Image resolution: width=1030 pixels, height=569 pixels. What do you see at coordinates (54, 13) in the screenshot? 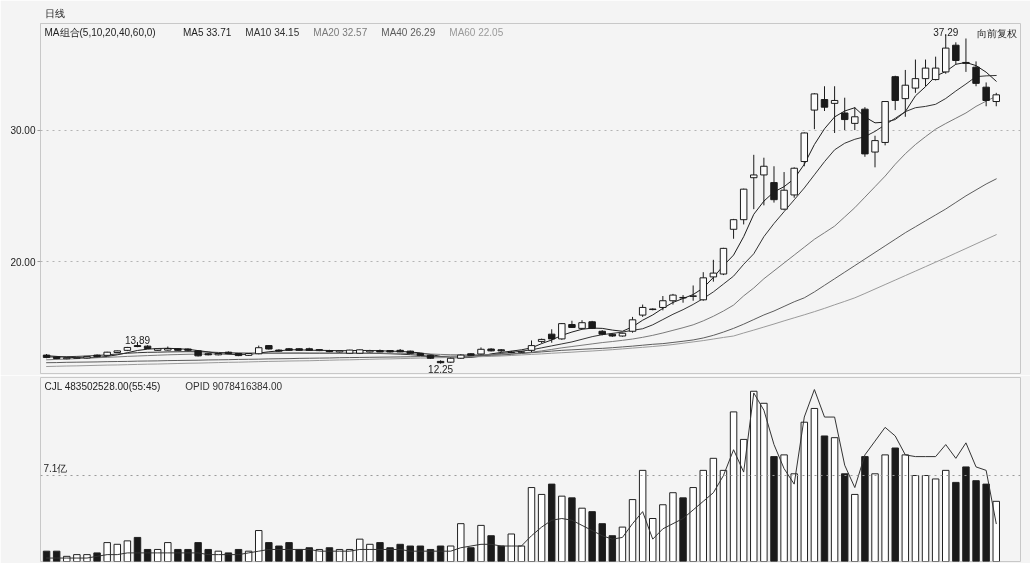
I see `chart-title: 日线` at bounding box center [54, 13].